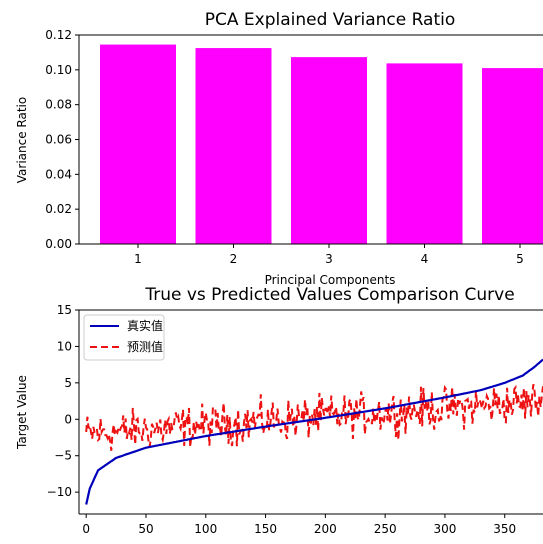 Image resolution: width=543 pixels, height=544 pixels. I want to click on bar-x-ticks: 1 2 3 4 5, so click(329, 255).